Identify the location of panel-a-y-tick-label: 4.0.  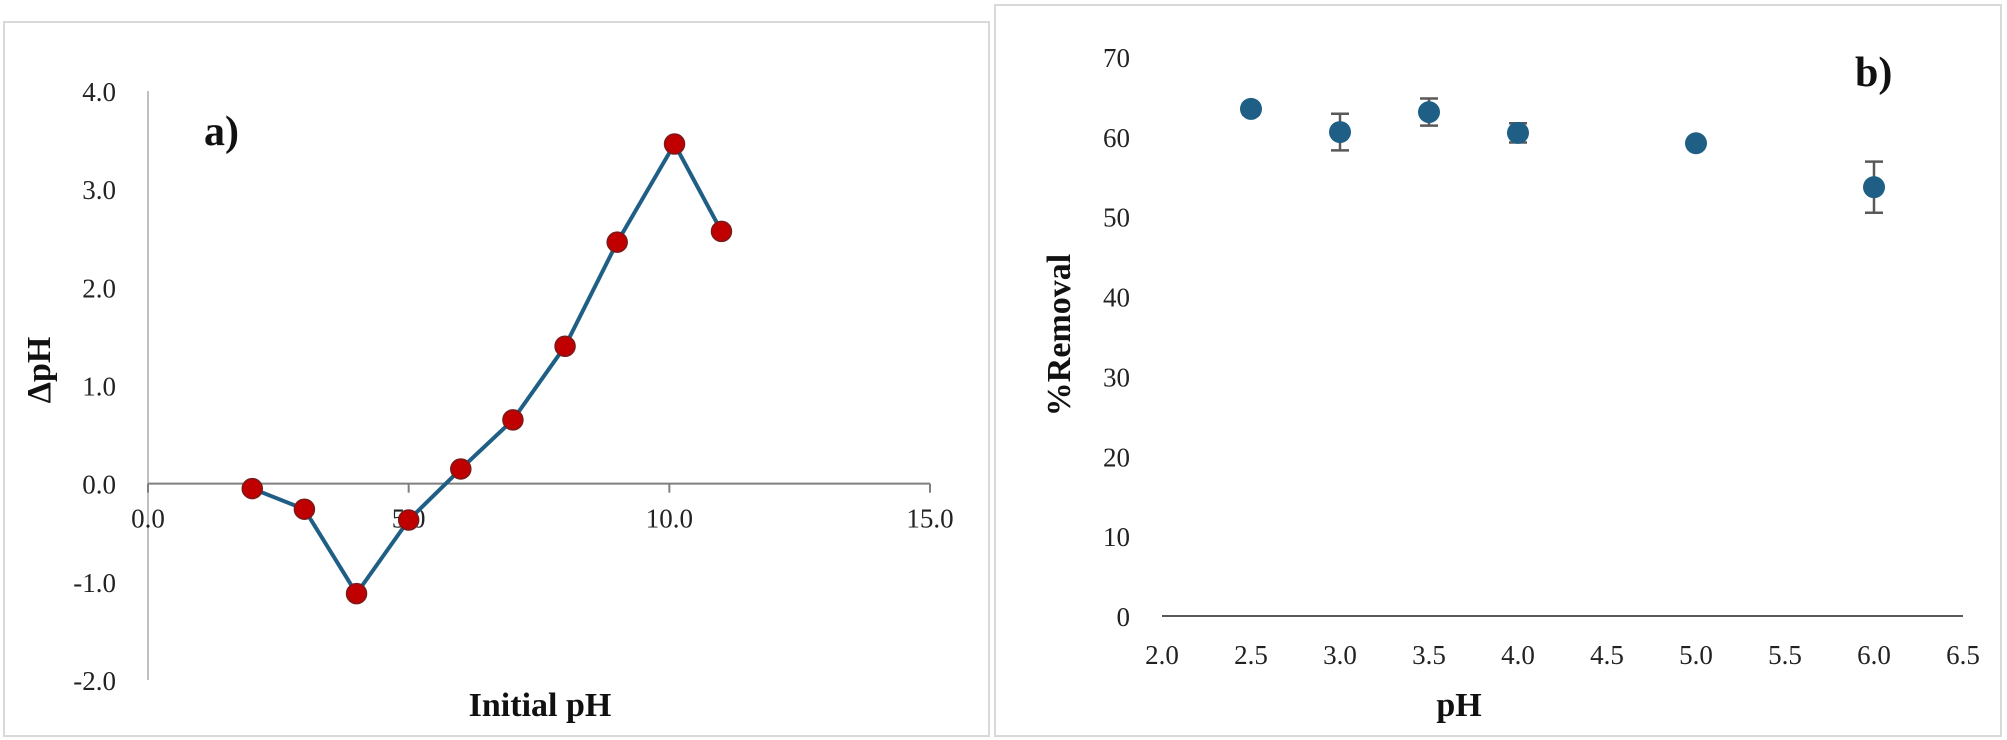
(99, 92).